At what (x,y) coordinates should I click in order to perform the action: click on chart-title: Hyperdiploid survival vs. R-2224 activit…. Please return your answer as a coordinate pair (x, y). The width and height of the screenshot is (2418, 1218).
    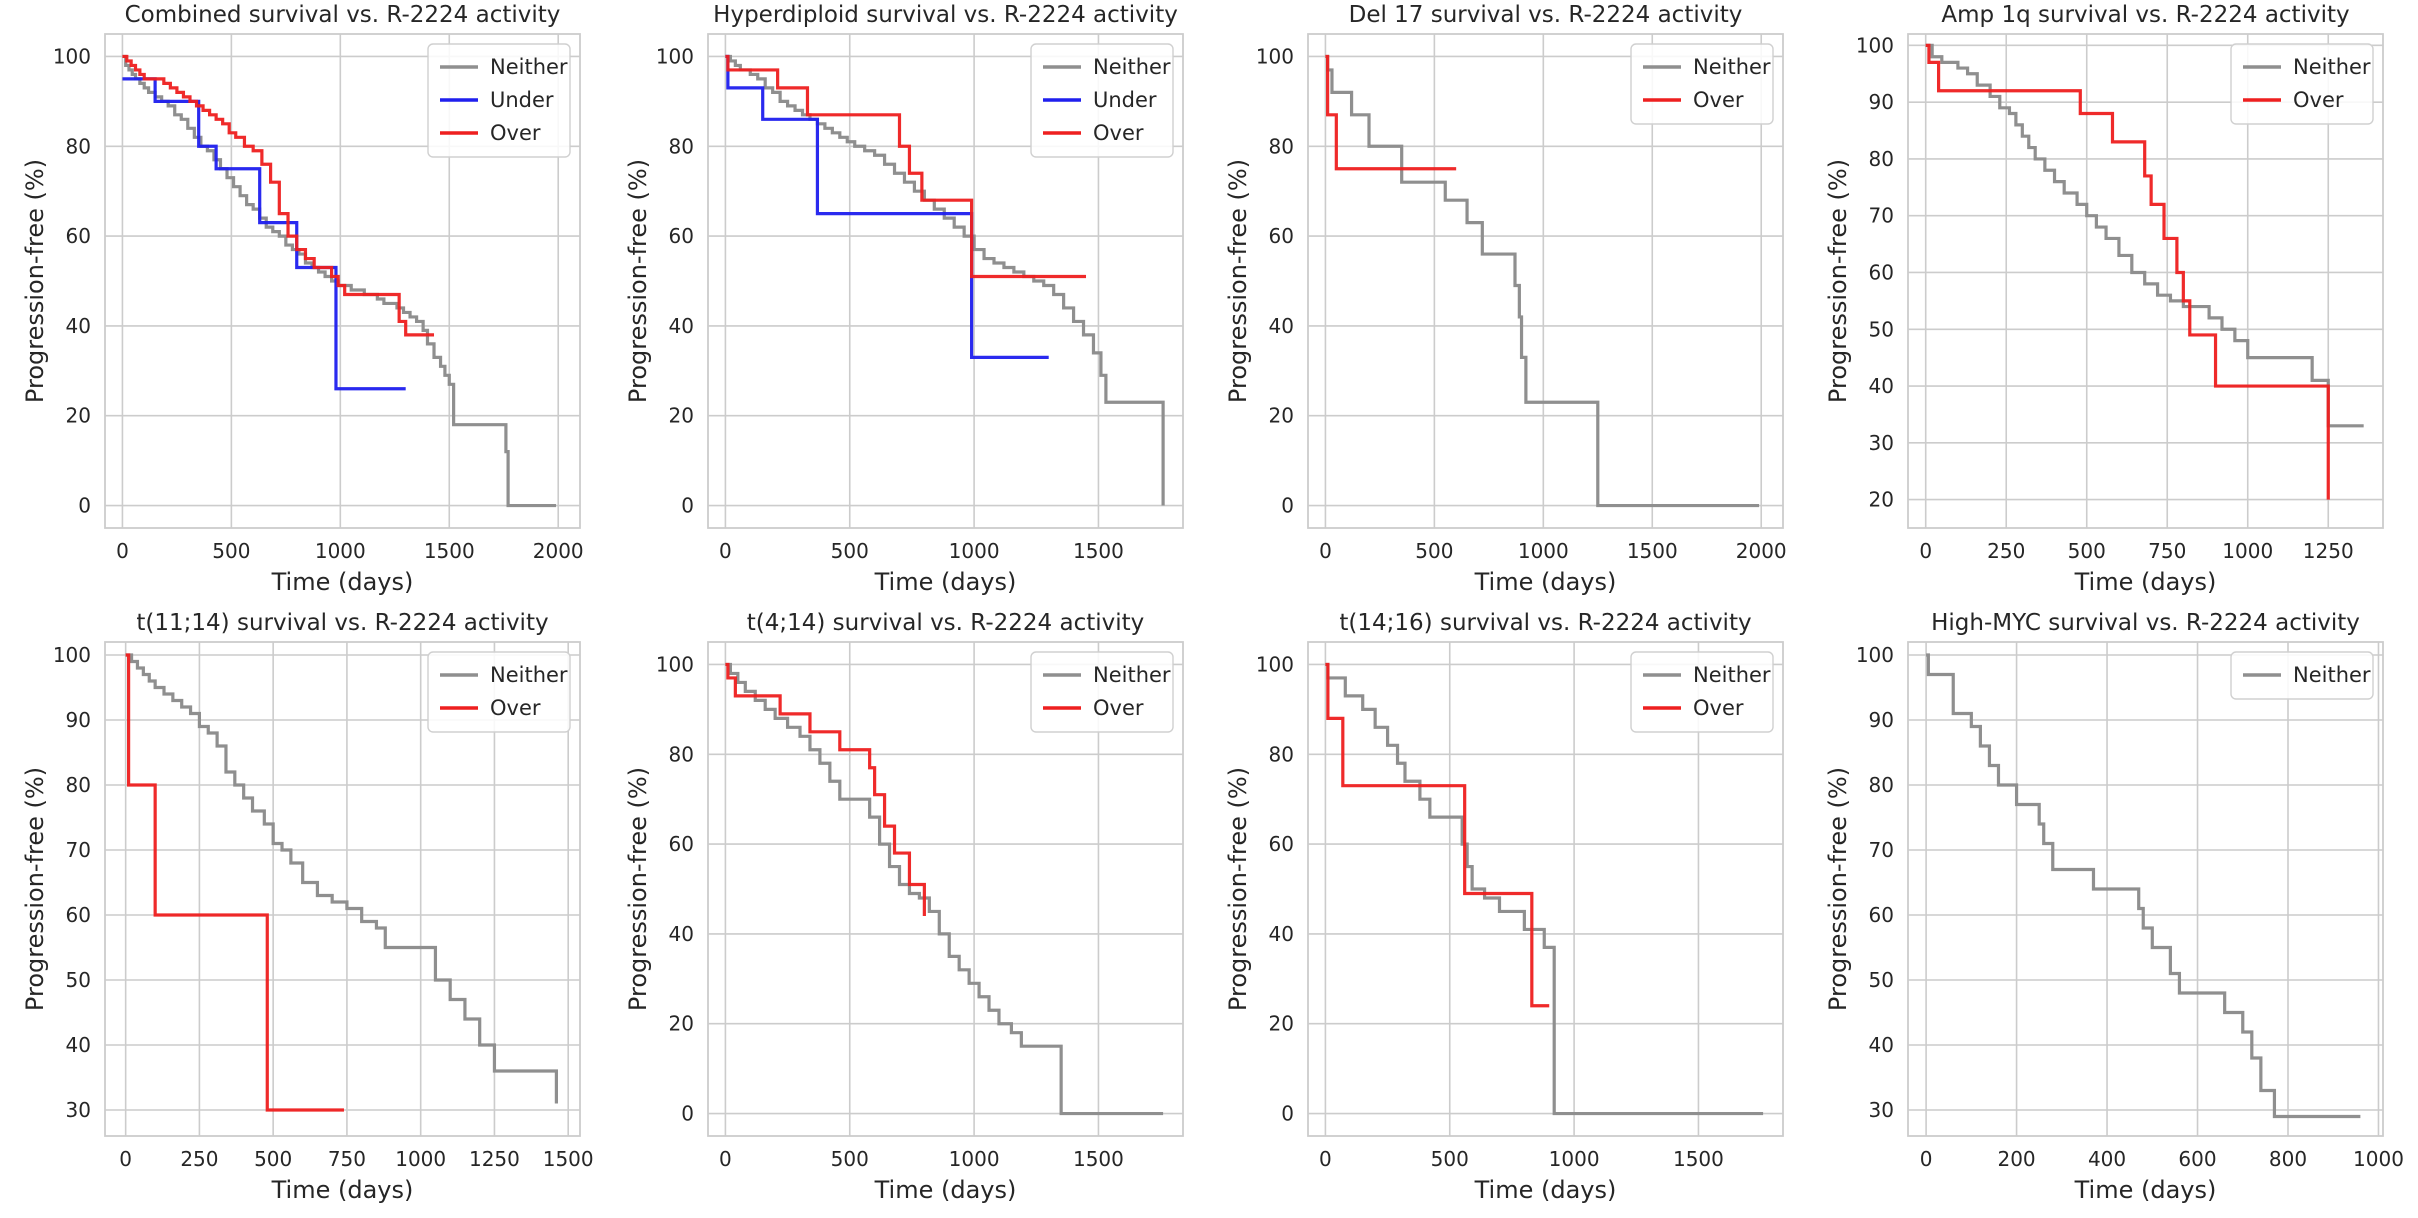
    Looking at the image, I should click on (945, 15).